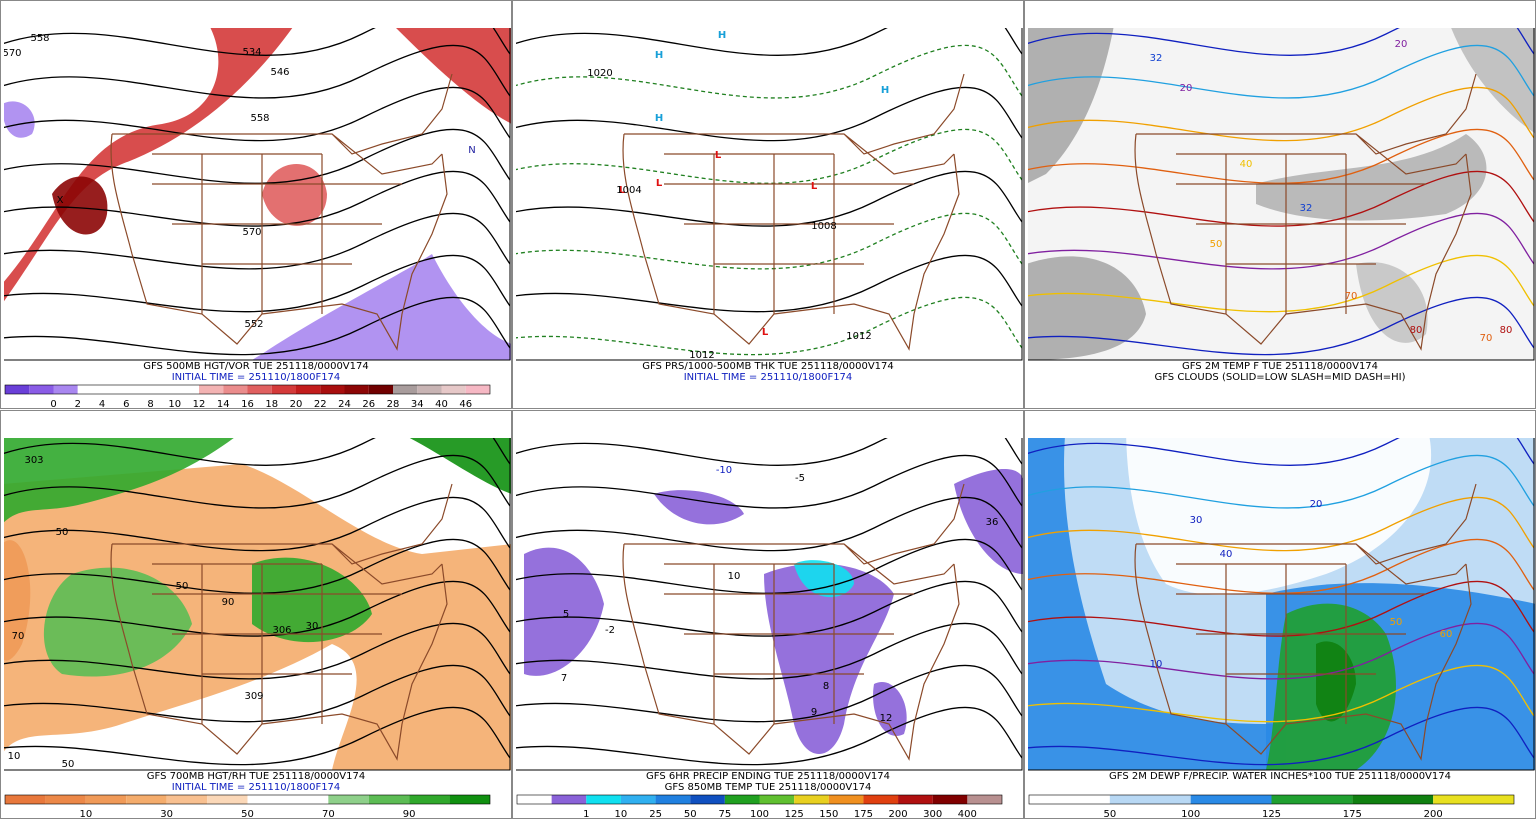 The width and height of the screenshot is (1536, 819). I want to click on colorbar-label: 175, so click(863, 814).